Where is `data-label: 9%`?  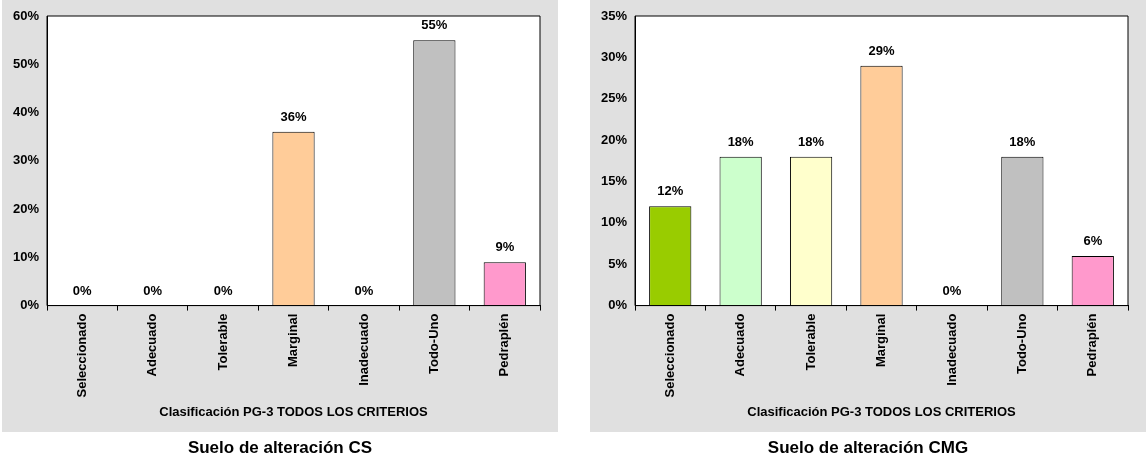 data-label: 9% is located at coordinates (505, 247).